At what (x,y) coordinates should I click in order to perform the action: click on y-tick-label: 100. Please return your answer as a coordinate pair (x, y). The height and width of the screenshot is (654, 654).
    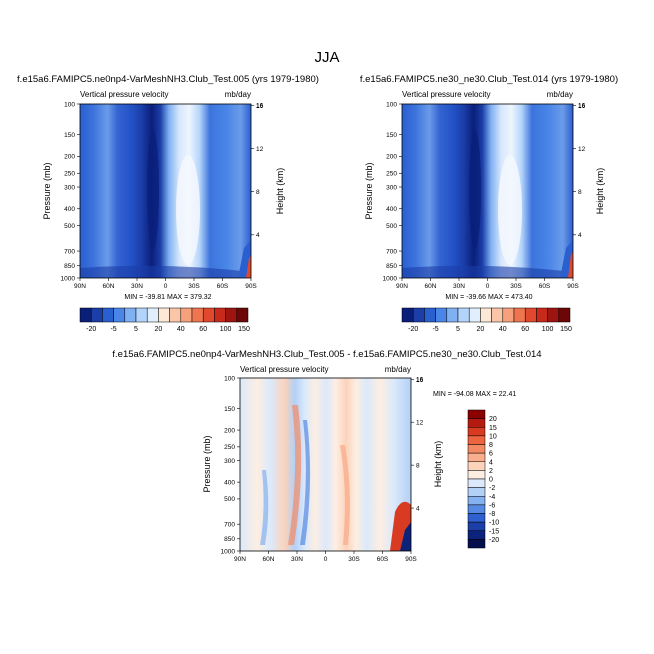
    Looking at the image, I should click on (229, 378).